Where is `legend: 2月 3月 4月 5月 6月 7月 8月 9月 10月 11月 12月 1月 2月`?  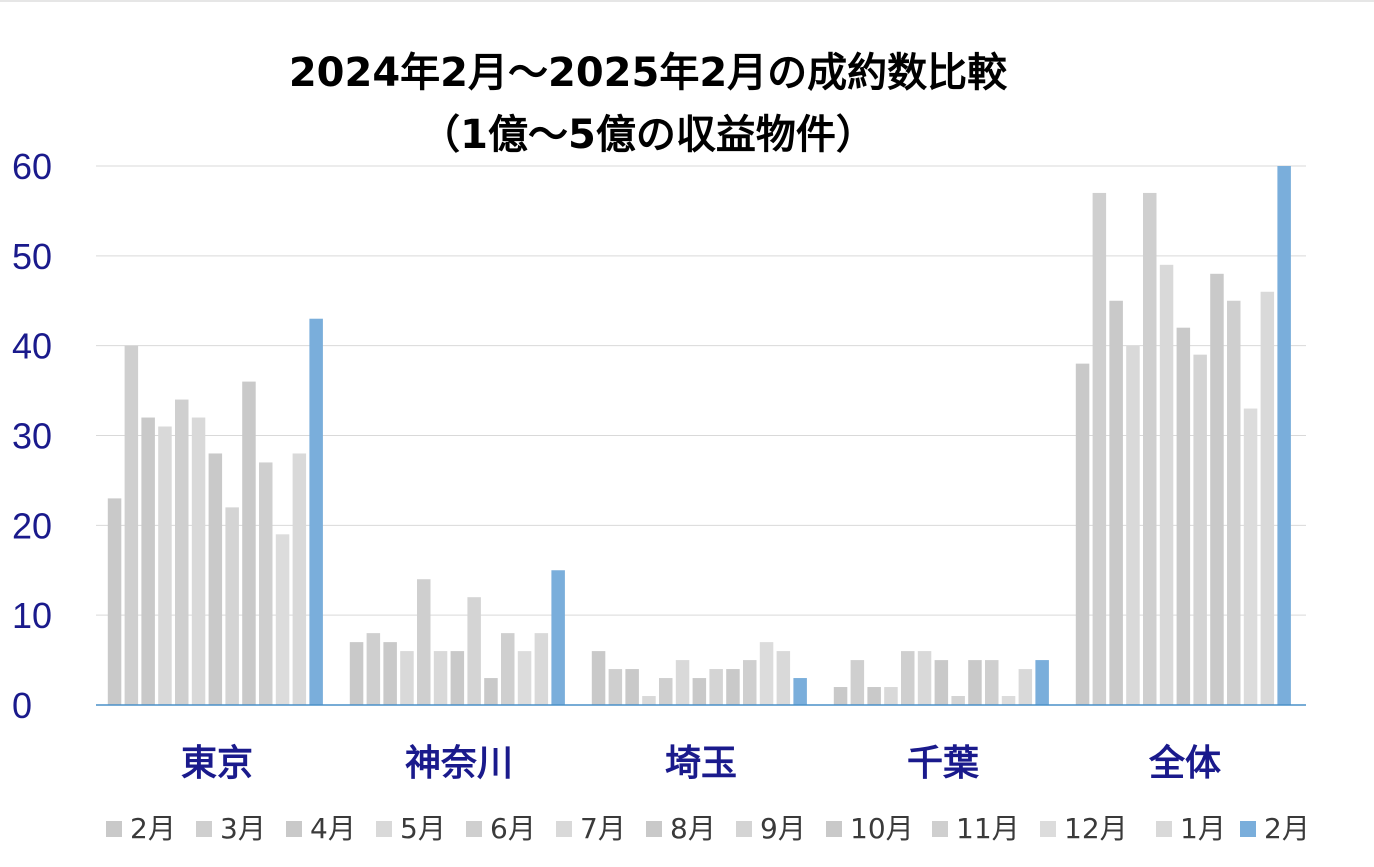
legend: 2月 3月 4月 5月 6月 7月 8月 9月 10月 11月 12月 1月 2月 is located at coordinates (708, 828).